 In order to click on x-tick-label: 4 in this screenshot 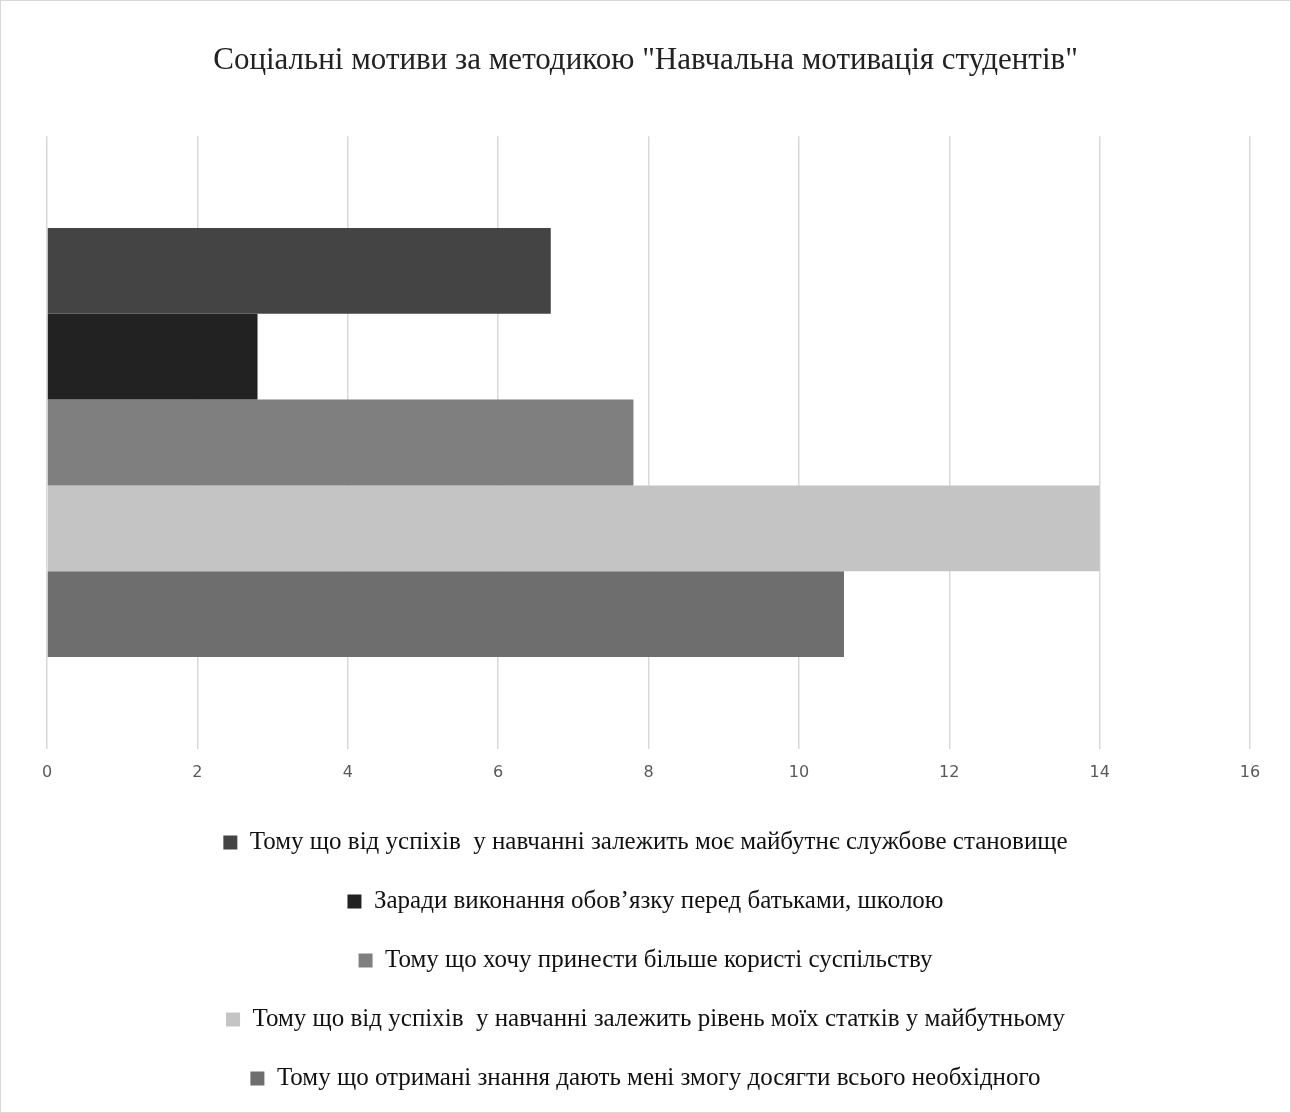, I will do `click(347, 771)`.